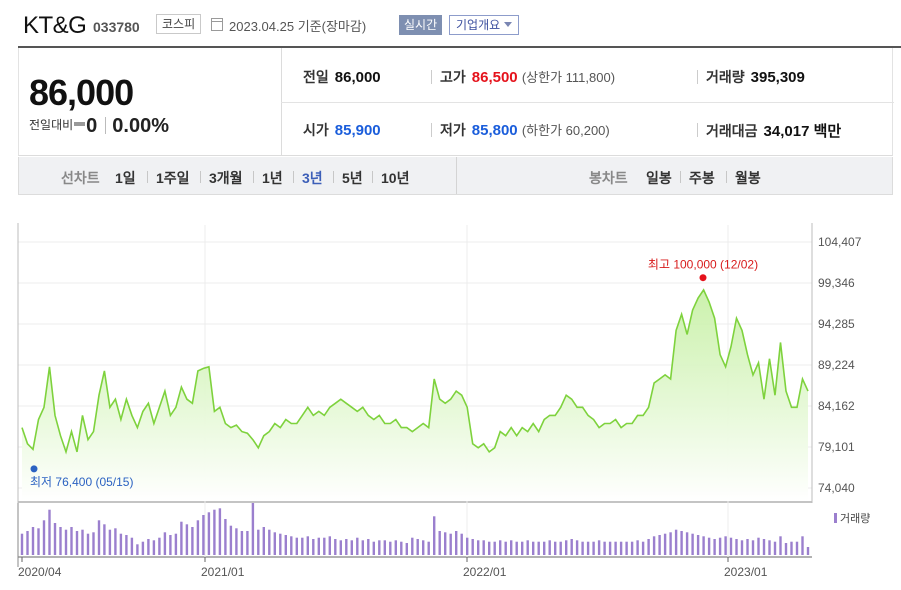 The height and width of the screenshot is (590, 901). I want to click on chevron-down-icon, so click(508, 24).